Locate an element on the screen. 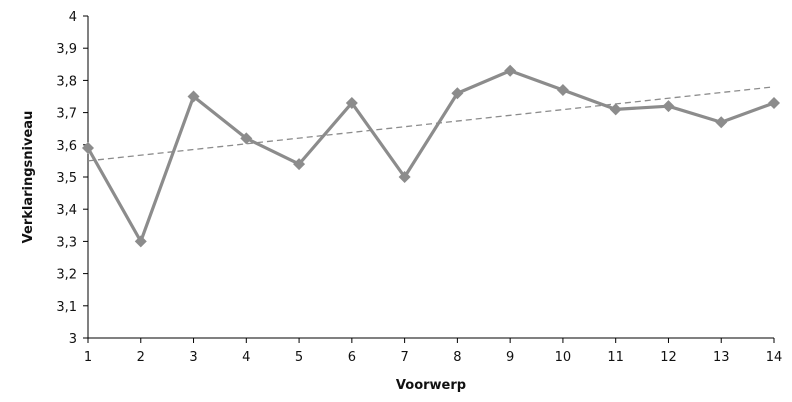 The height and width of the screenshot is (402, 792). x-axis-title: Voorwerp is located at coordinates (431, 385).